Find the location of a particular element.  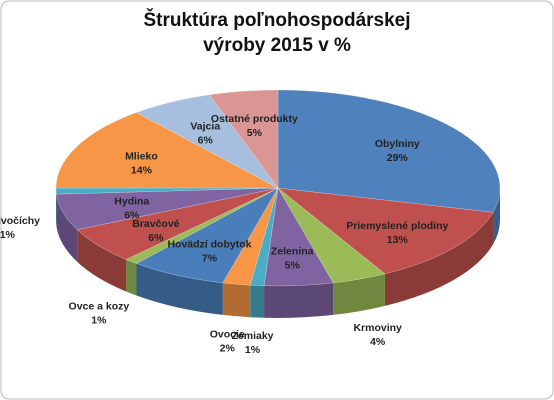

data-label: Hovädzí dobytok 7% is located at coordinates (209, 251).